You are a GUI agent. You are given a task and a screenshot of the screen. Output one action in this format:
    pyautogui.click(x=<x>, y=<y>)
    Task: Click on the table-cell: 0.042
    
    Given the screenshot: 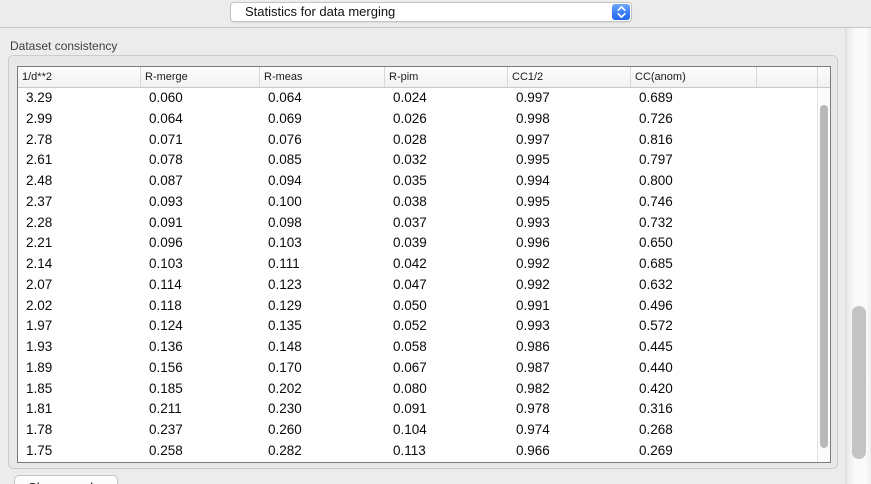 What is the action you would take?
    pyautogui.click(x=410, y=264)
    